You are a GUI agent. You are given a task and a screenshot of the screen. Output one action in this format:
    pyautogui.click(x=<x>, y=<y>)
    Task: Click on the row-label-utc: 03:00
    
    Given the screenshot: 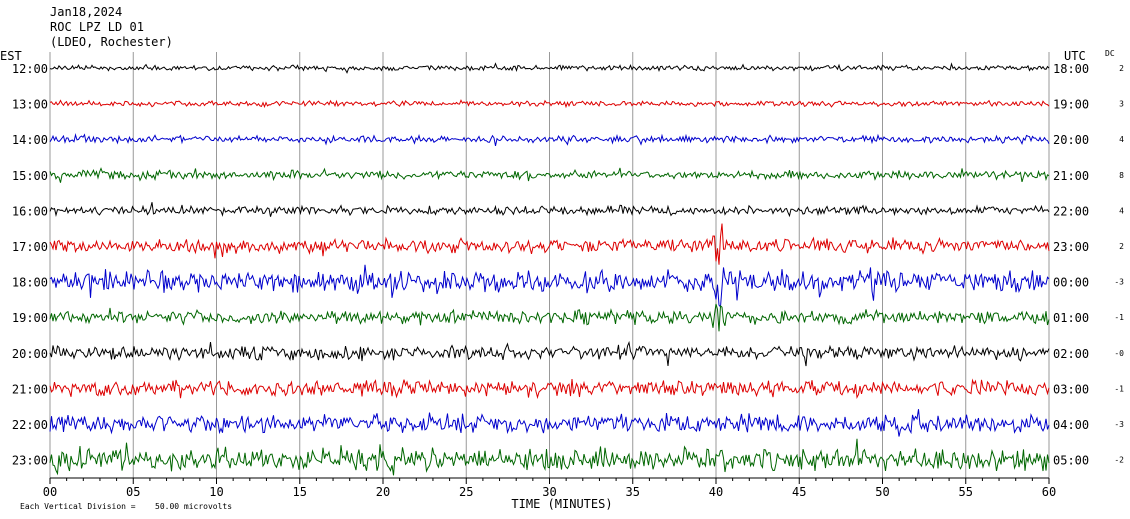 What is the action you would take?
    pyautogui.click(x=1071, y=389)
    